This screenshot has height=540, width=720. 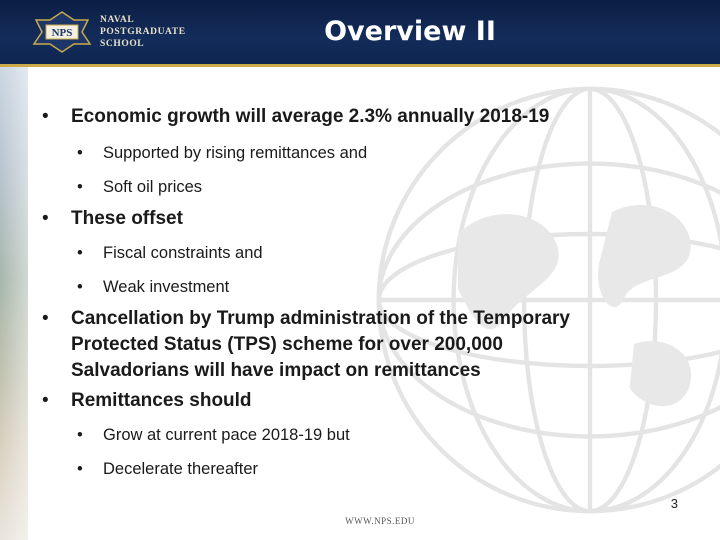 What do you see at coordinates (30, 303) in the screenshot?
I see `campus-photo-fade` at bounding box center [30, 303].